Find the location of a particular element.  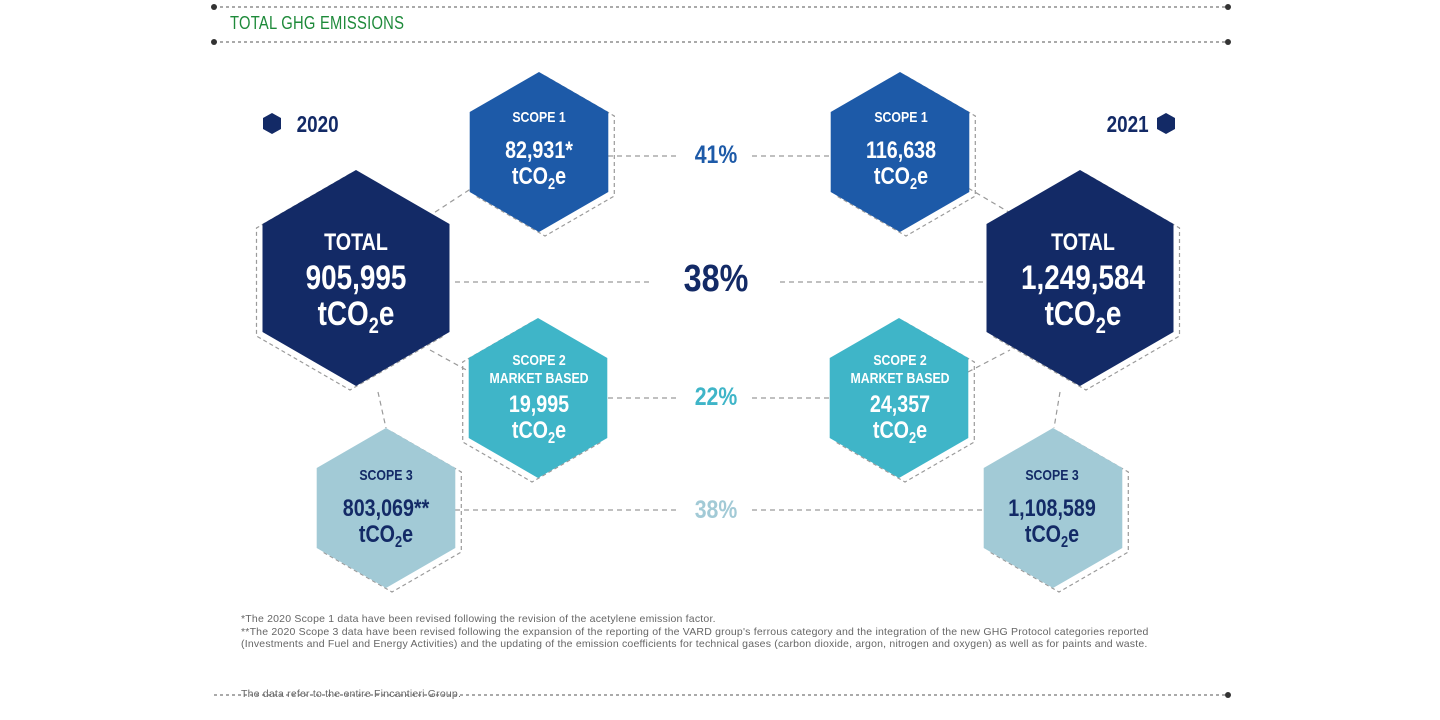

scope3-2020-label: SCOPE 3 is located at coordinates (386, 475).